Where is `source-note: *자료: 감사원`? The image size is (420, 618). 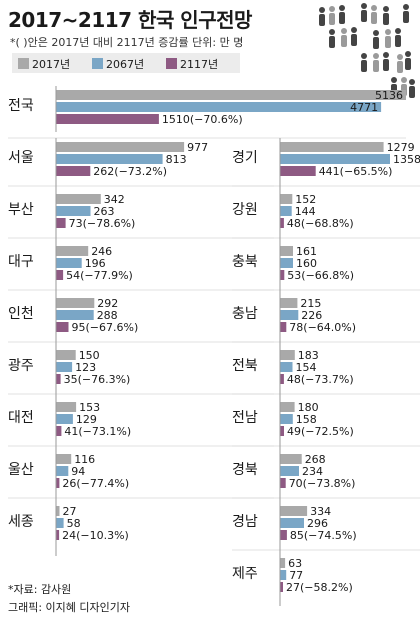
source-note: *자료: 감사원 is located at coordinates (40, 589).